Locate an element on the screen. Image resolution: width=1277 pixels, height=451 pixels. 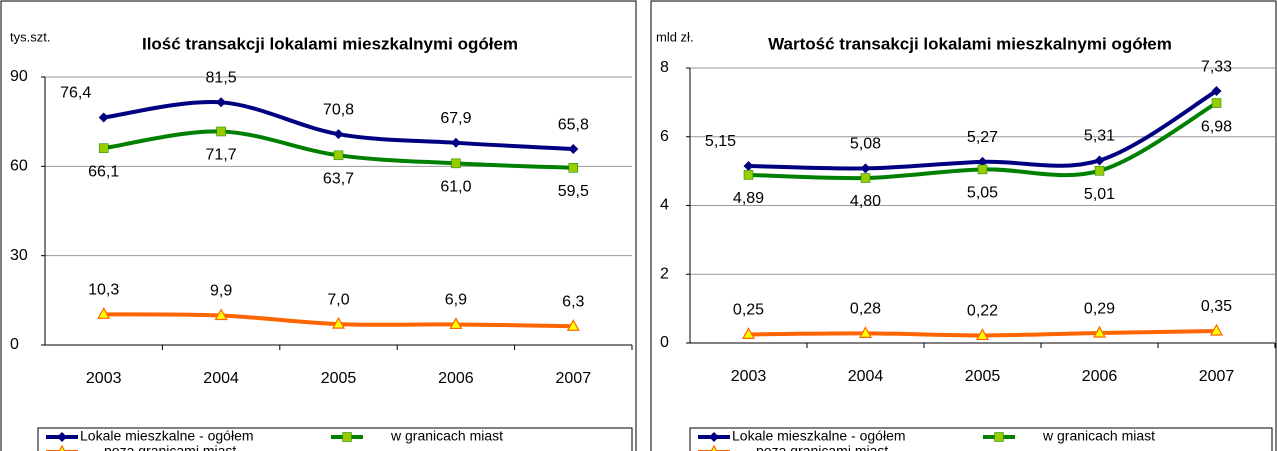
data-label: 0,29 is located at coordinates (1099, 308).